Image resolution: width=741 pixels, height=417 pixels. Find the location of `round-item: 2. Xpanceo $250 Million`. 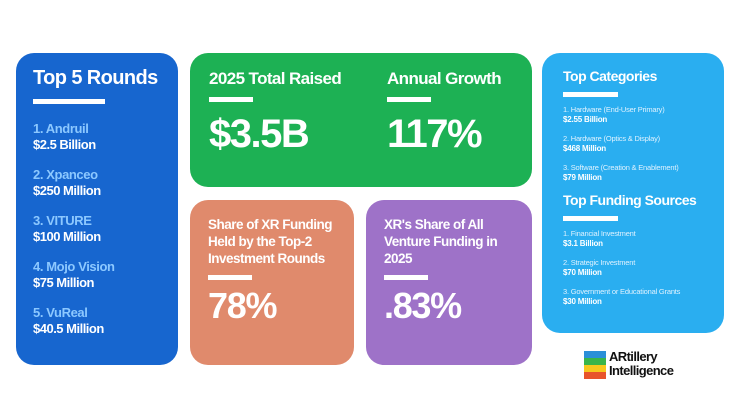

round-item: 2. Xpanceo $250 Million is located at coordinates (105, 183).